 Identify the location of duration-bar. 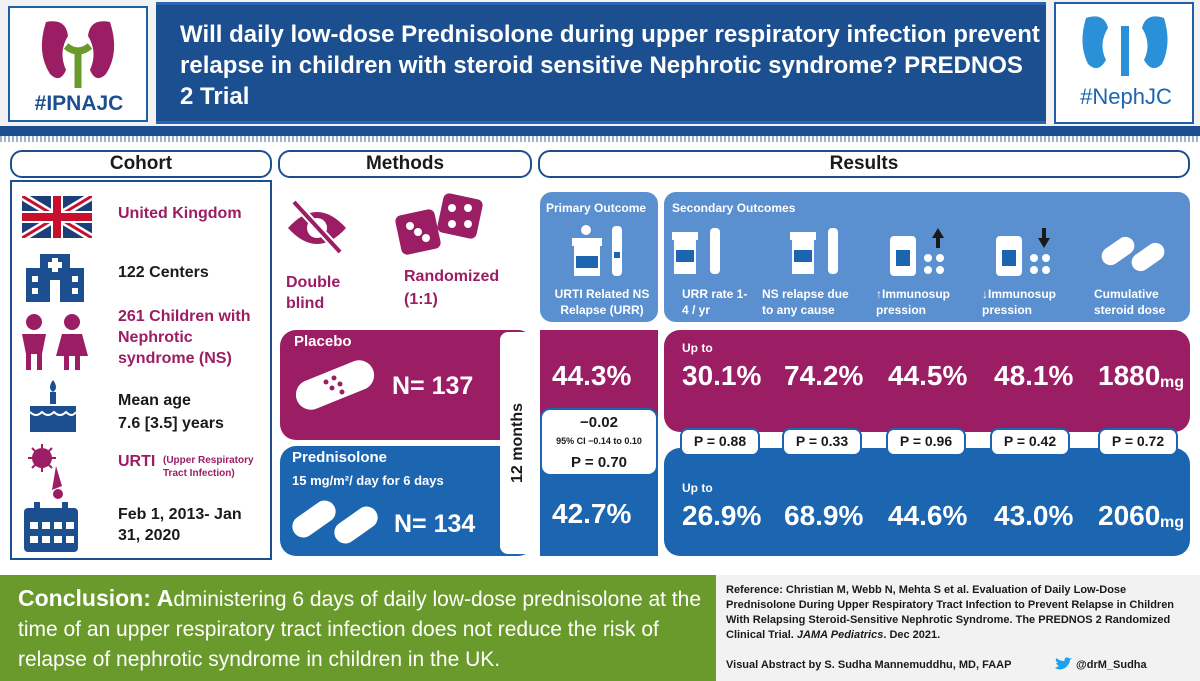
(518, 443).